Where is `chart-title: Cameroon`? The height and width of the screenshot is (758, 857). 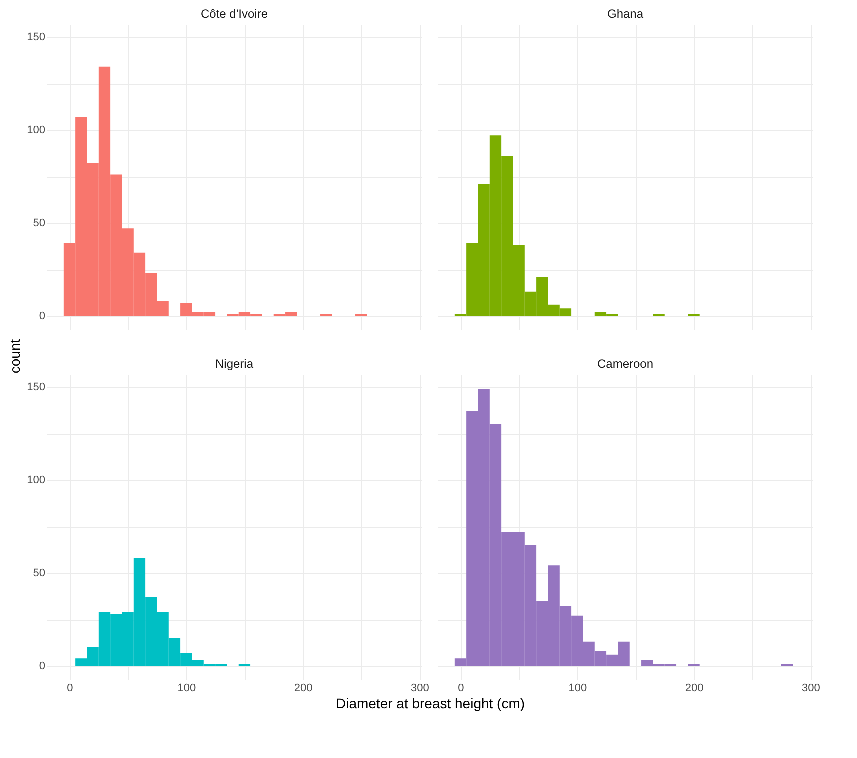 chart-title: Cameroon is located at coordinates (625, 364).